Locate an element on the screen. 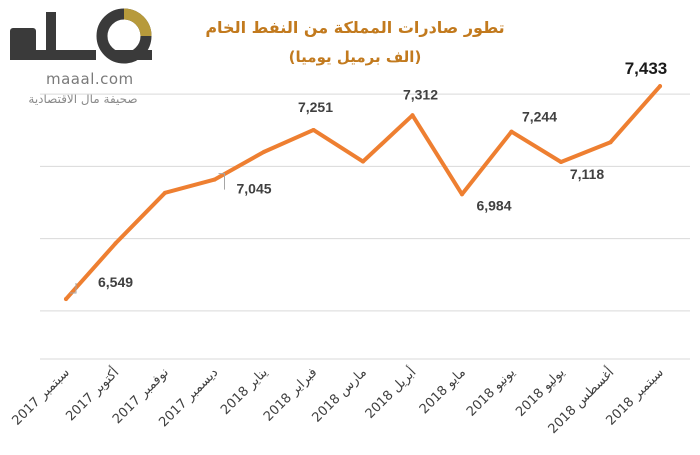  logo-site: maaal.com is located at coordinates (90, 79).